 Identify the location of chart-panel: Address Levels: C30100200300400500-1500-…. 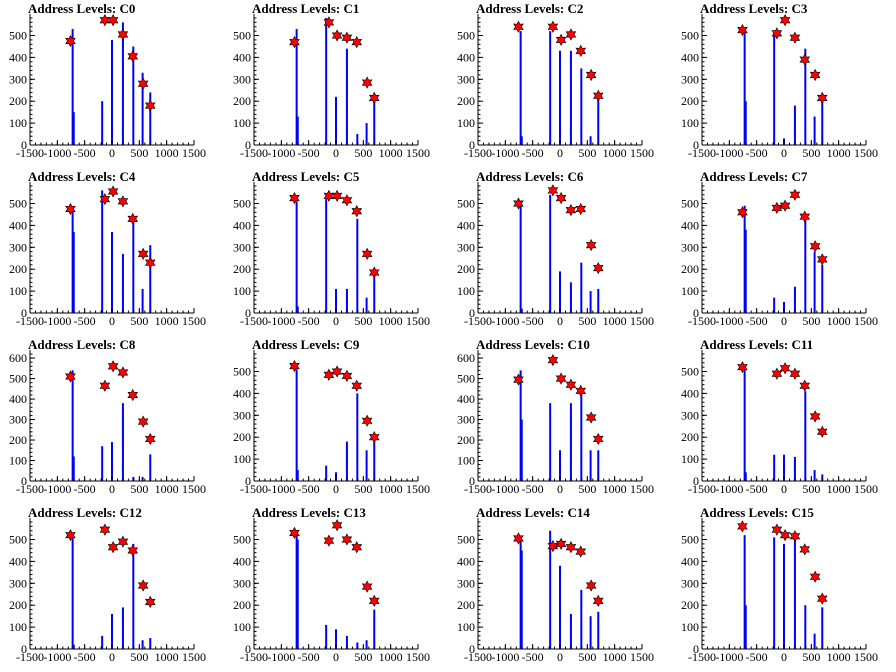
(779, 80).